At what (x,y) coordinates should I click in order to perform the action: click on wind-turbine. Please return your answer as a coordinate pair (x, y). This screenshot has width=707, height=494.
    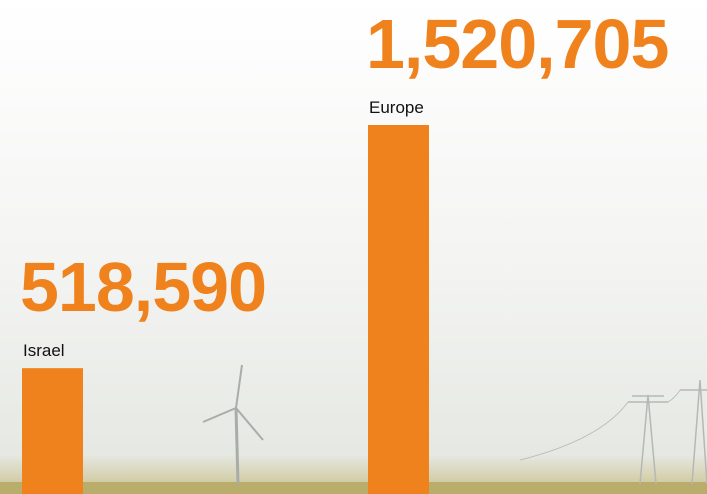
    Looking at the image, I should click on (233, 424).